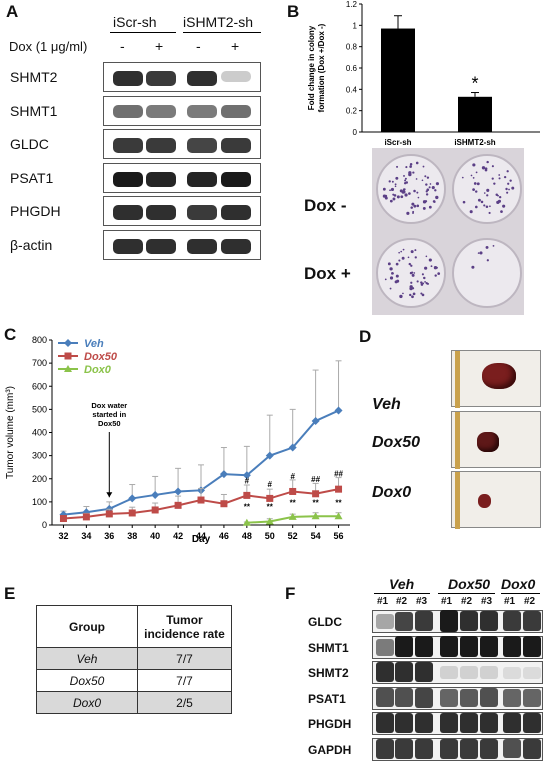  Describe the element at coordinates (201, 539) in the screenshot. I see `tumor-x-axis-label: Day` at that location.